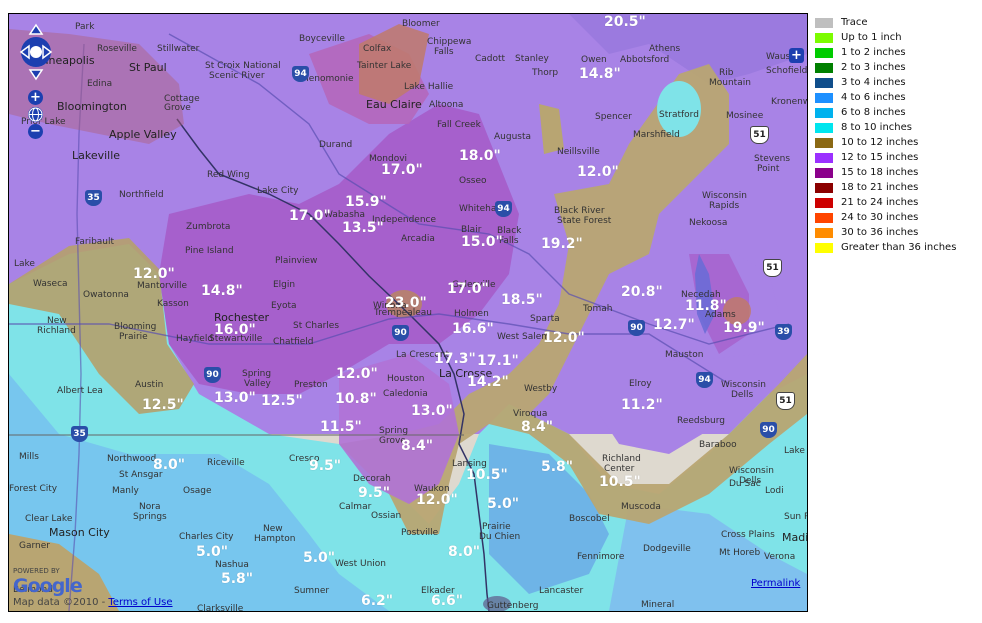 The image size is (982, 623). What do you see at coordinates (873, 52) in the screenshot?
I see `legend-label: 1 to 2 inches` at bounding box center [873, 52].